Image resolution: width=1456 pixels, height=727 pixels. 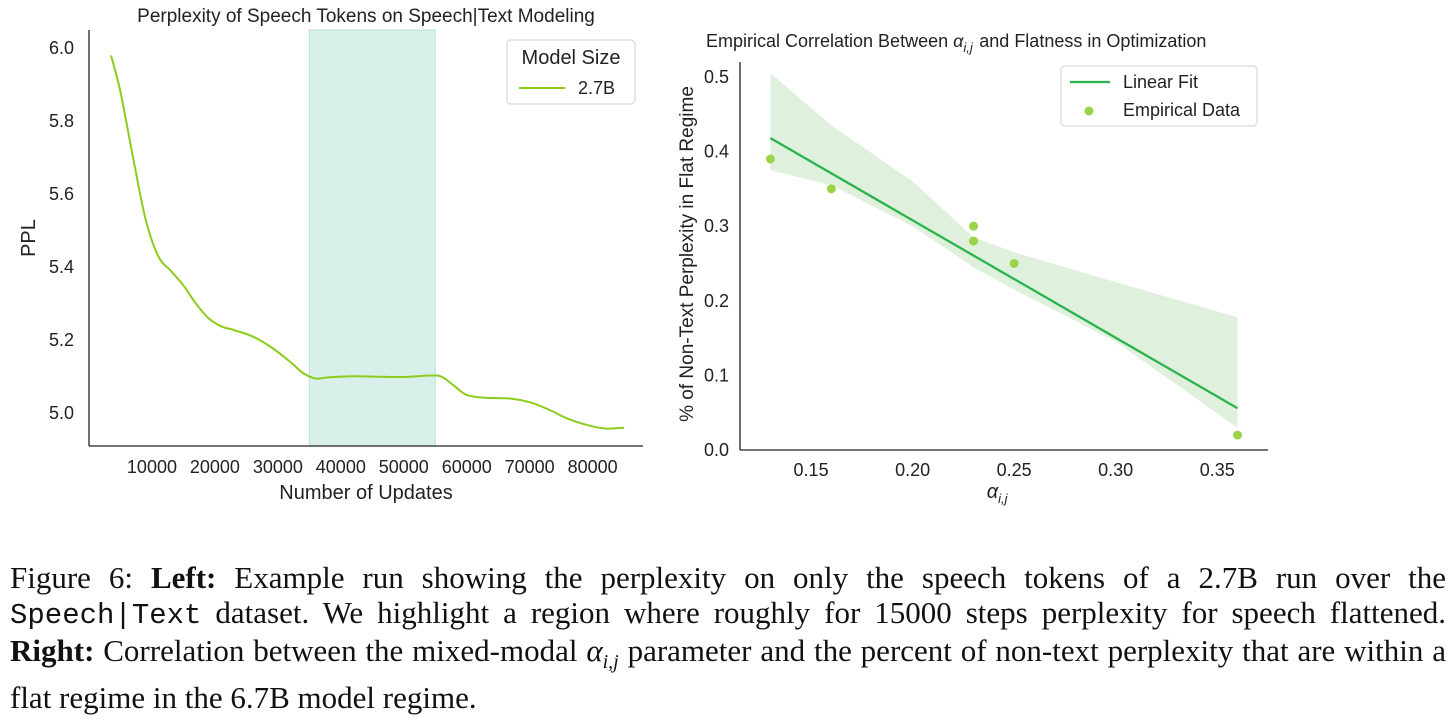 I want to click on legend-entry-empirical-data: Empirical Data, so click(x=1182, y=110).